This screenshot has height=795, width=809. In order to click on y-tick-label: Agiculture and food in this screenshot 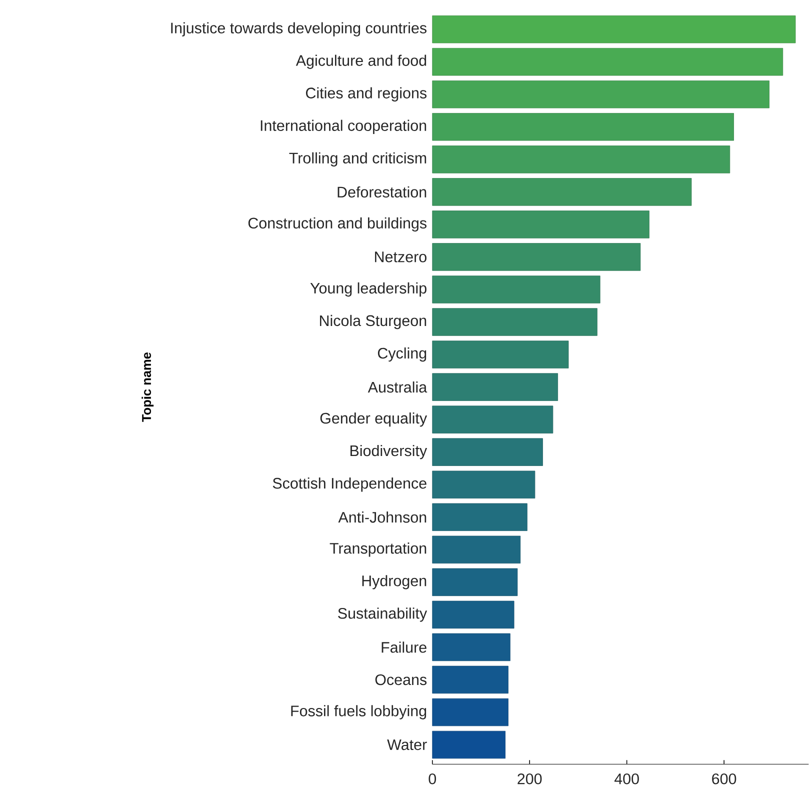, I will do `click(361, 61)`.